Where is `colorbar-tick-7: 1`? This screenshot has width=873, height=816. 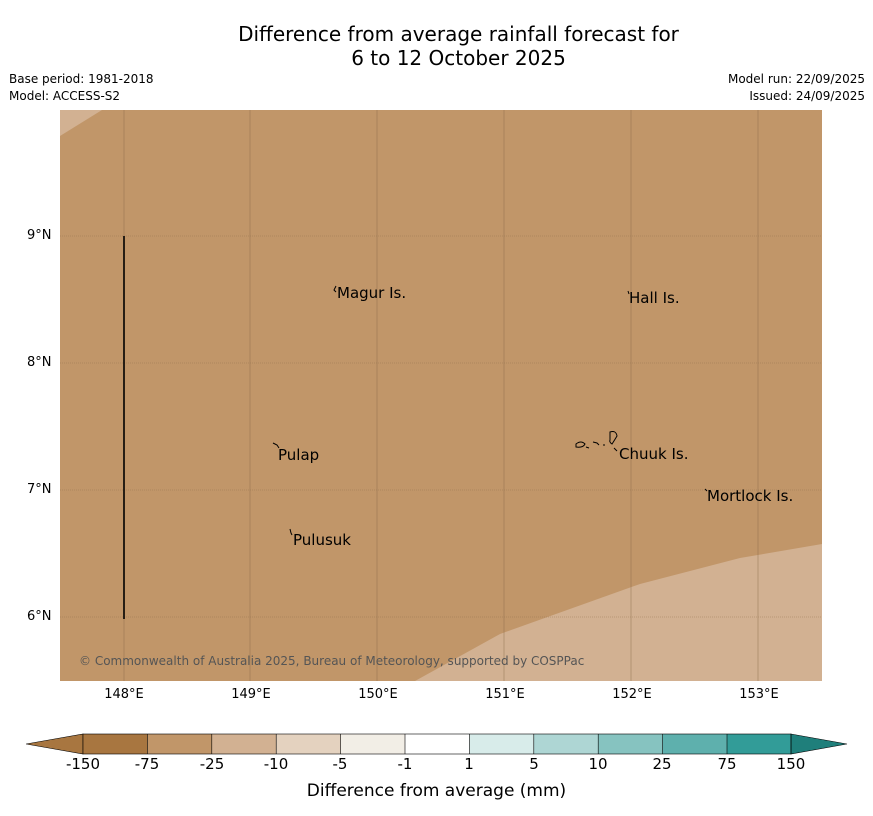
colorbar-tick-7: 1 is located at coordinates (469, 764).